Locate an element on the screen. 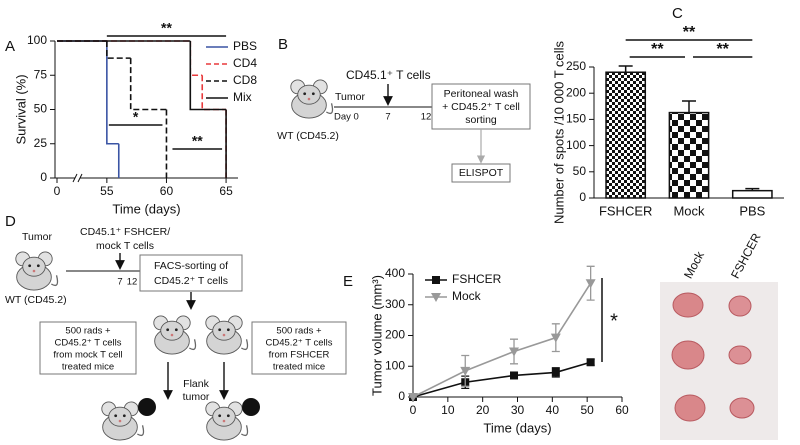 This screenshot has width=800, height=445. x-tick-label: 10 is located at coordinates (448, 410).